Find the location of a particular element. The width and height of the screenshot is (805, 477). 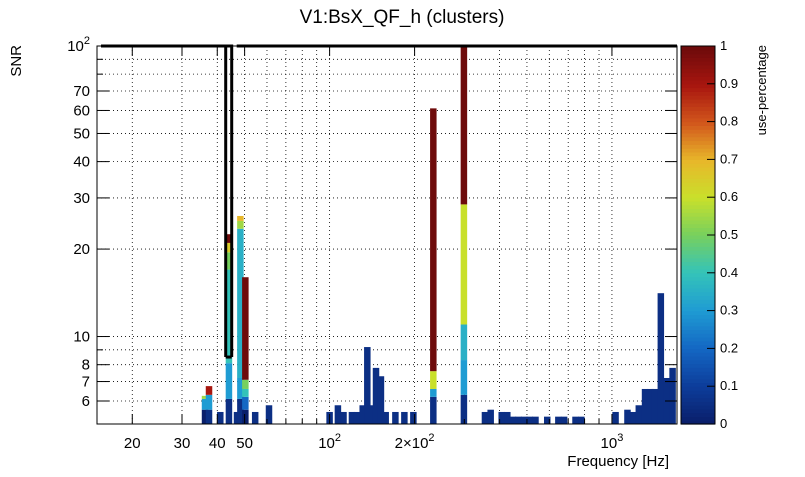

x-tick-label: 102 is located at coordinates (329, 442).